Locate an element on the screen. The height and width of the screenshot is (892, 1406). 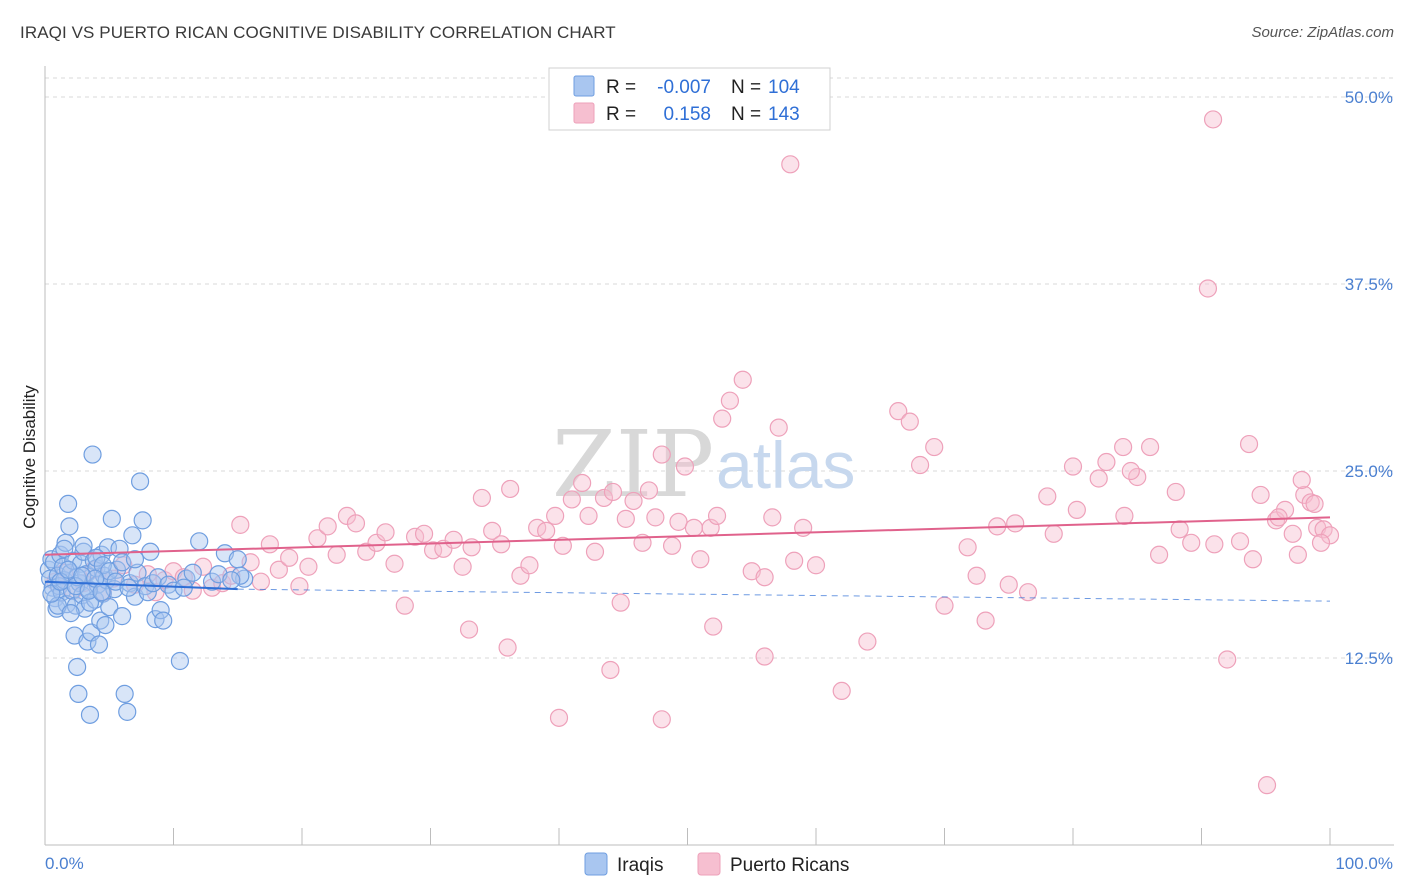
watermark: ZIP atlas is located at coordinates (703, 464).